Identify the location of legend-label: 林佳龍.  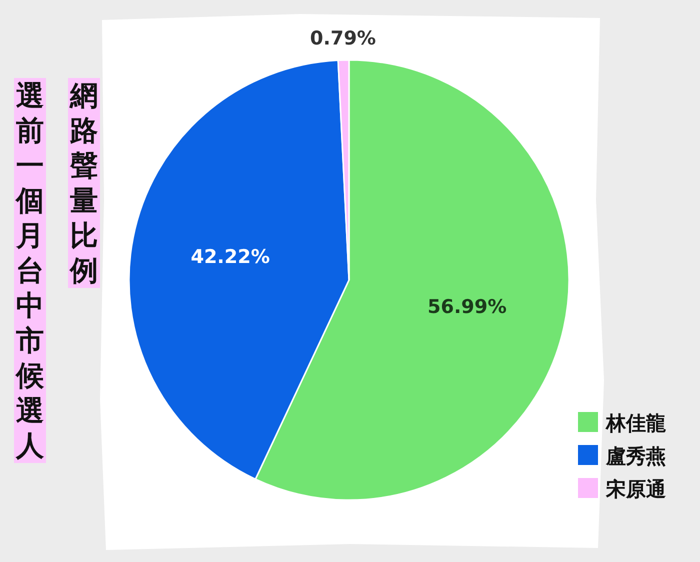
(635, 423).